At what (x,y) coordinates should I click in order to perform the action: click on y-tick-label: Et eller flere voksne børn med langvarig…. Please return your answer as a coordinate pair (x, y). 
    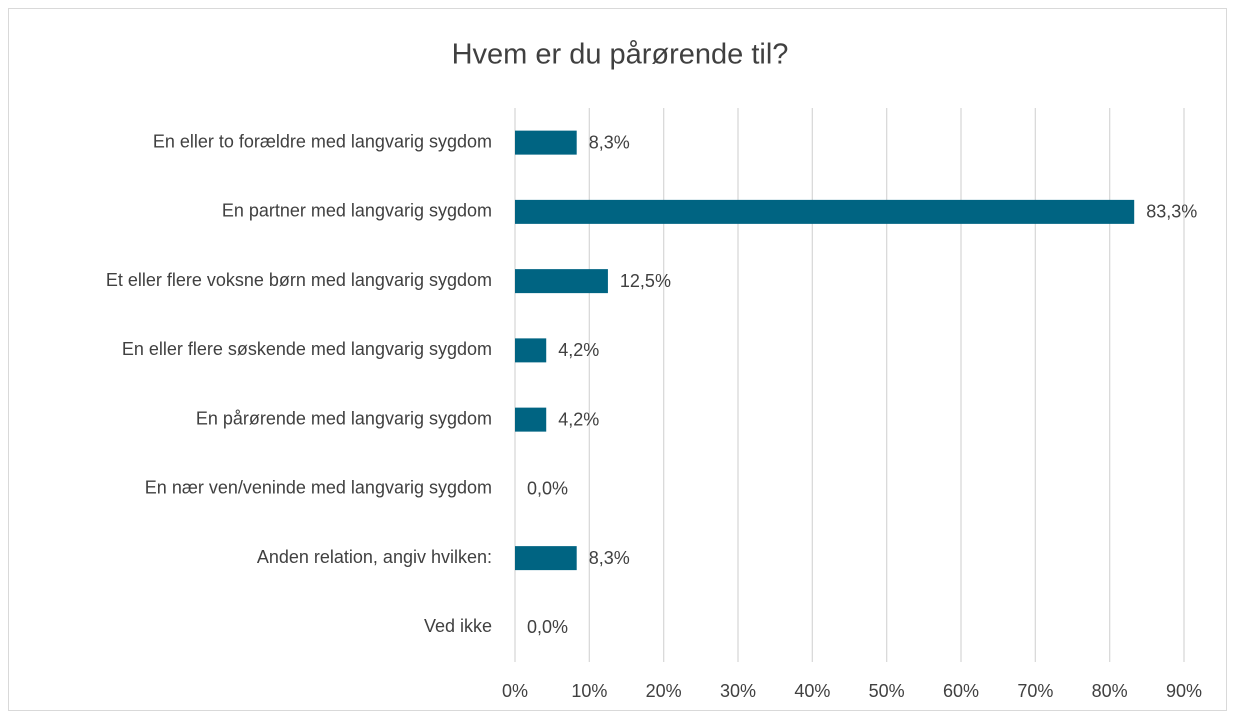
    Looking at the image, I should click on (299, 280).